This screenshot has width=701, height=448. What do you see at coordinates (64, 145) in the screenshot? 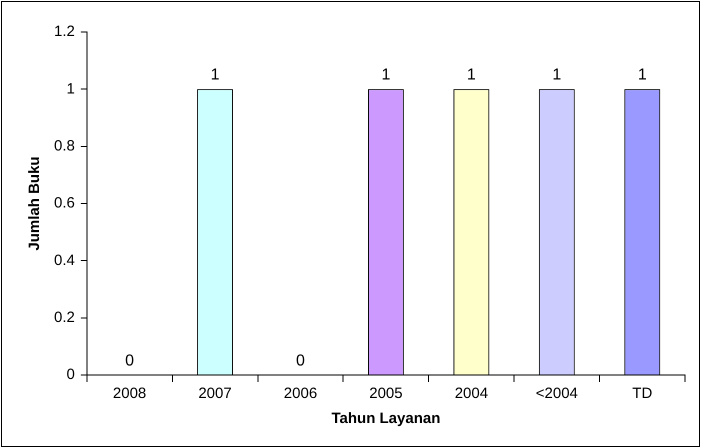
I see `y-tick-label: 0.8` at bounding box center [64, 145].